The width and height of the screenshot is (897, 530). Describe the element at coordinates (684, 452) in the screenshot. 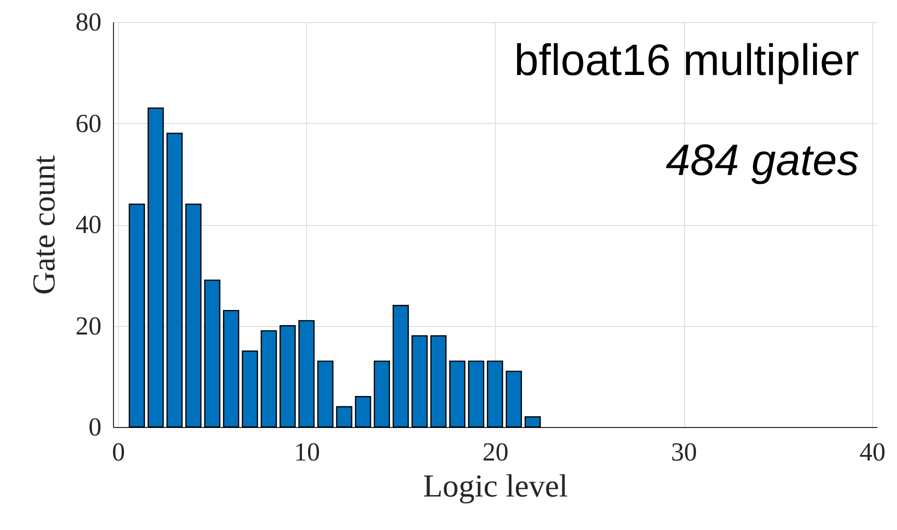

I see `x-tick-label: 30` at that location.